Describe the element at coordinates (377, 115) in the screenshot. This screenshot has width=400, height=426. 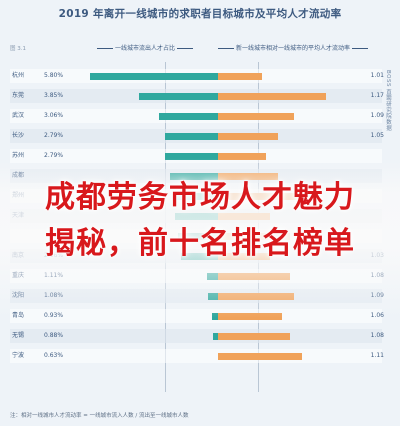
I see `flow-rate-value: 1.09` at that location.